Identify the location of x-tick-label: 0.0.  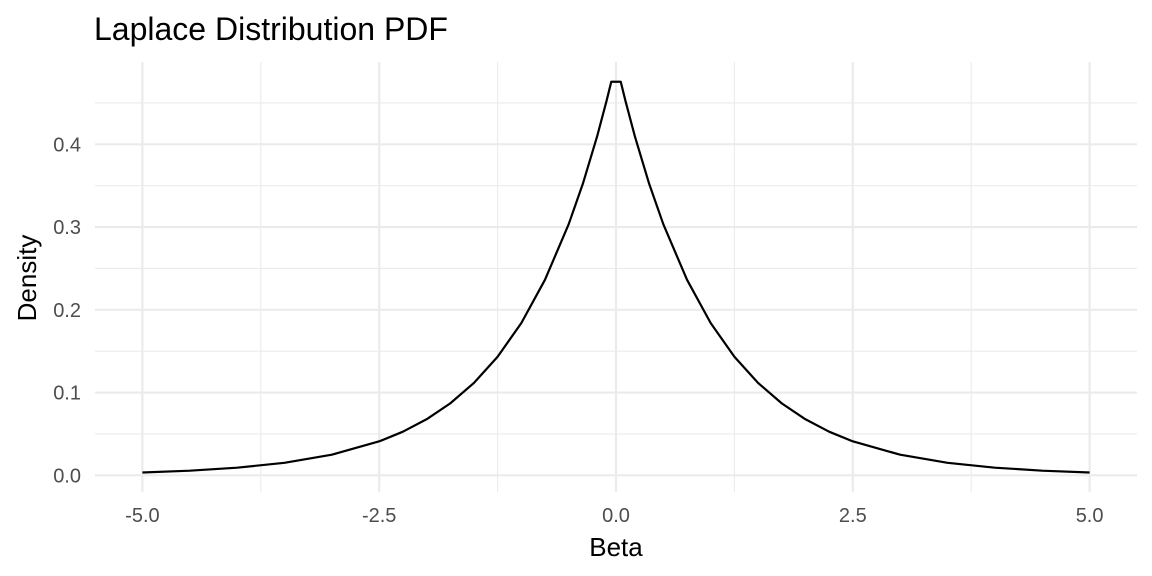
(616, 516).